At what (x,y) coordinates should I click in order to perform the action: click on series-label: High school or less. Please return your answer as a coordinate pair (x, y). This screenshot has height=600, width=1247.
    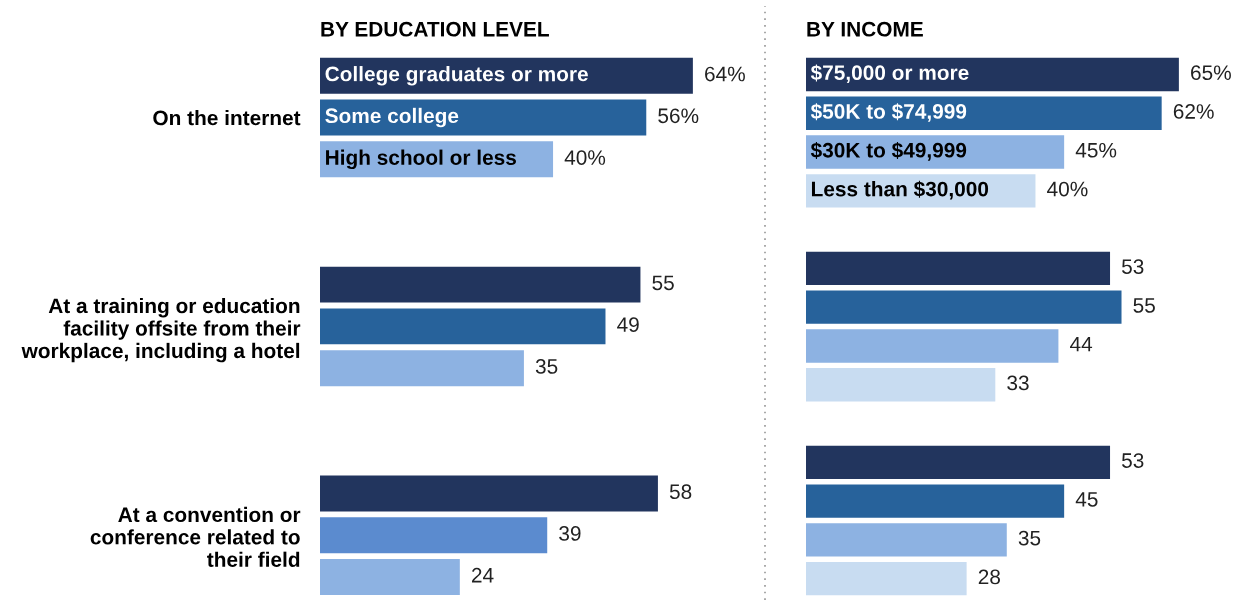
    Looking at the image, I should click on (421, 159).